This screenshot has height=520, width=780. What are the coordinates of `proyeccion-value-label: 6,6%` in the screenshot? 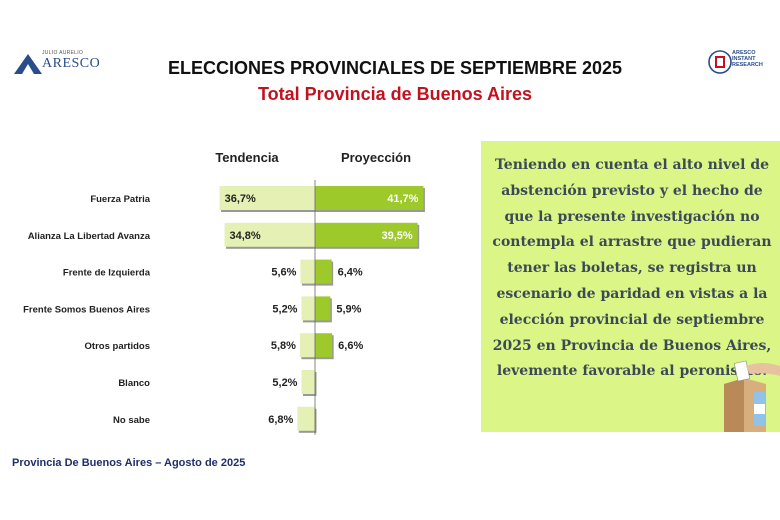 It's located at (350, 346).